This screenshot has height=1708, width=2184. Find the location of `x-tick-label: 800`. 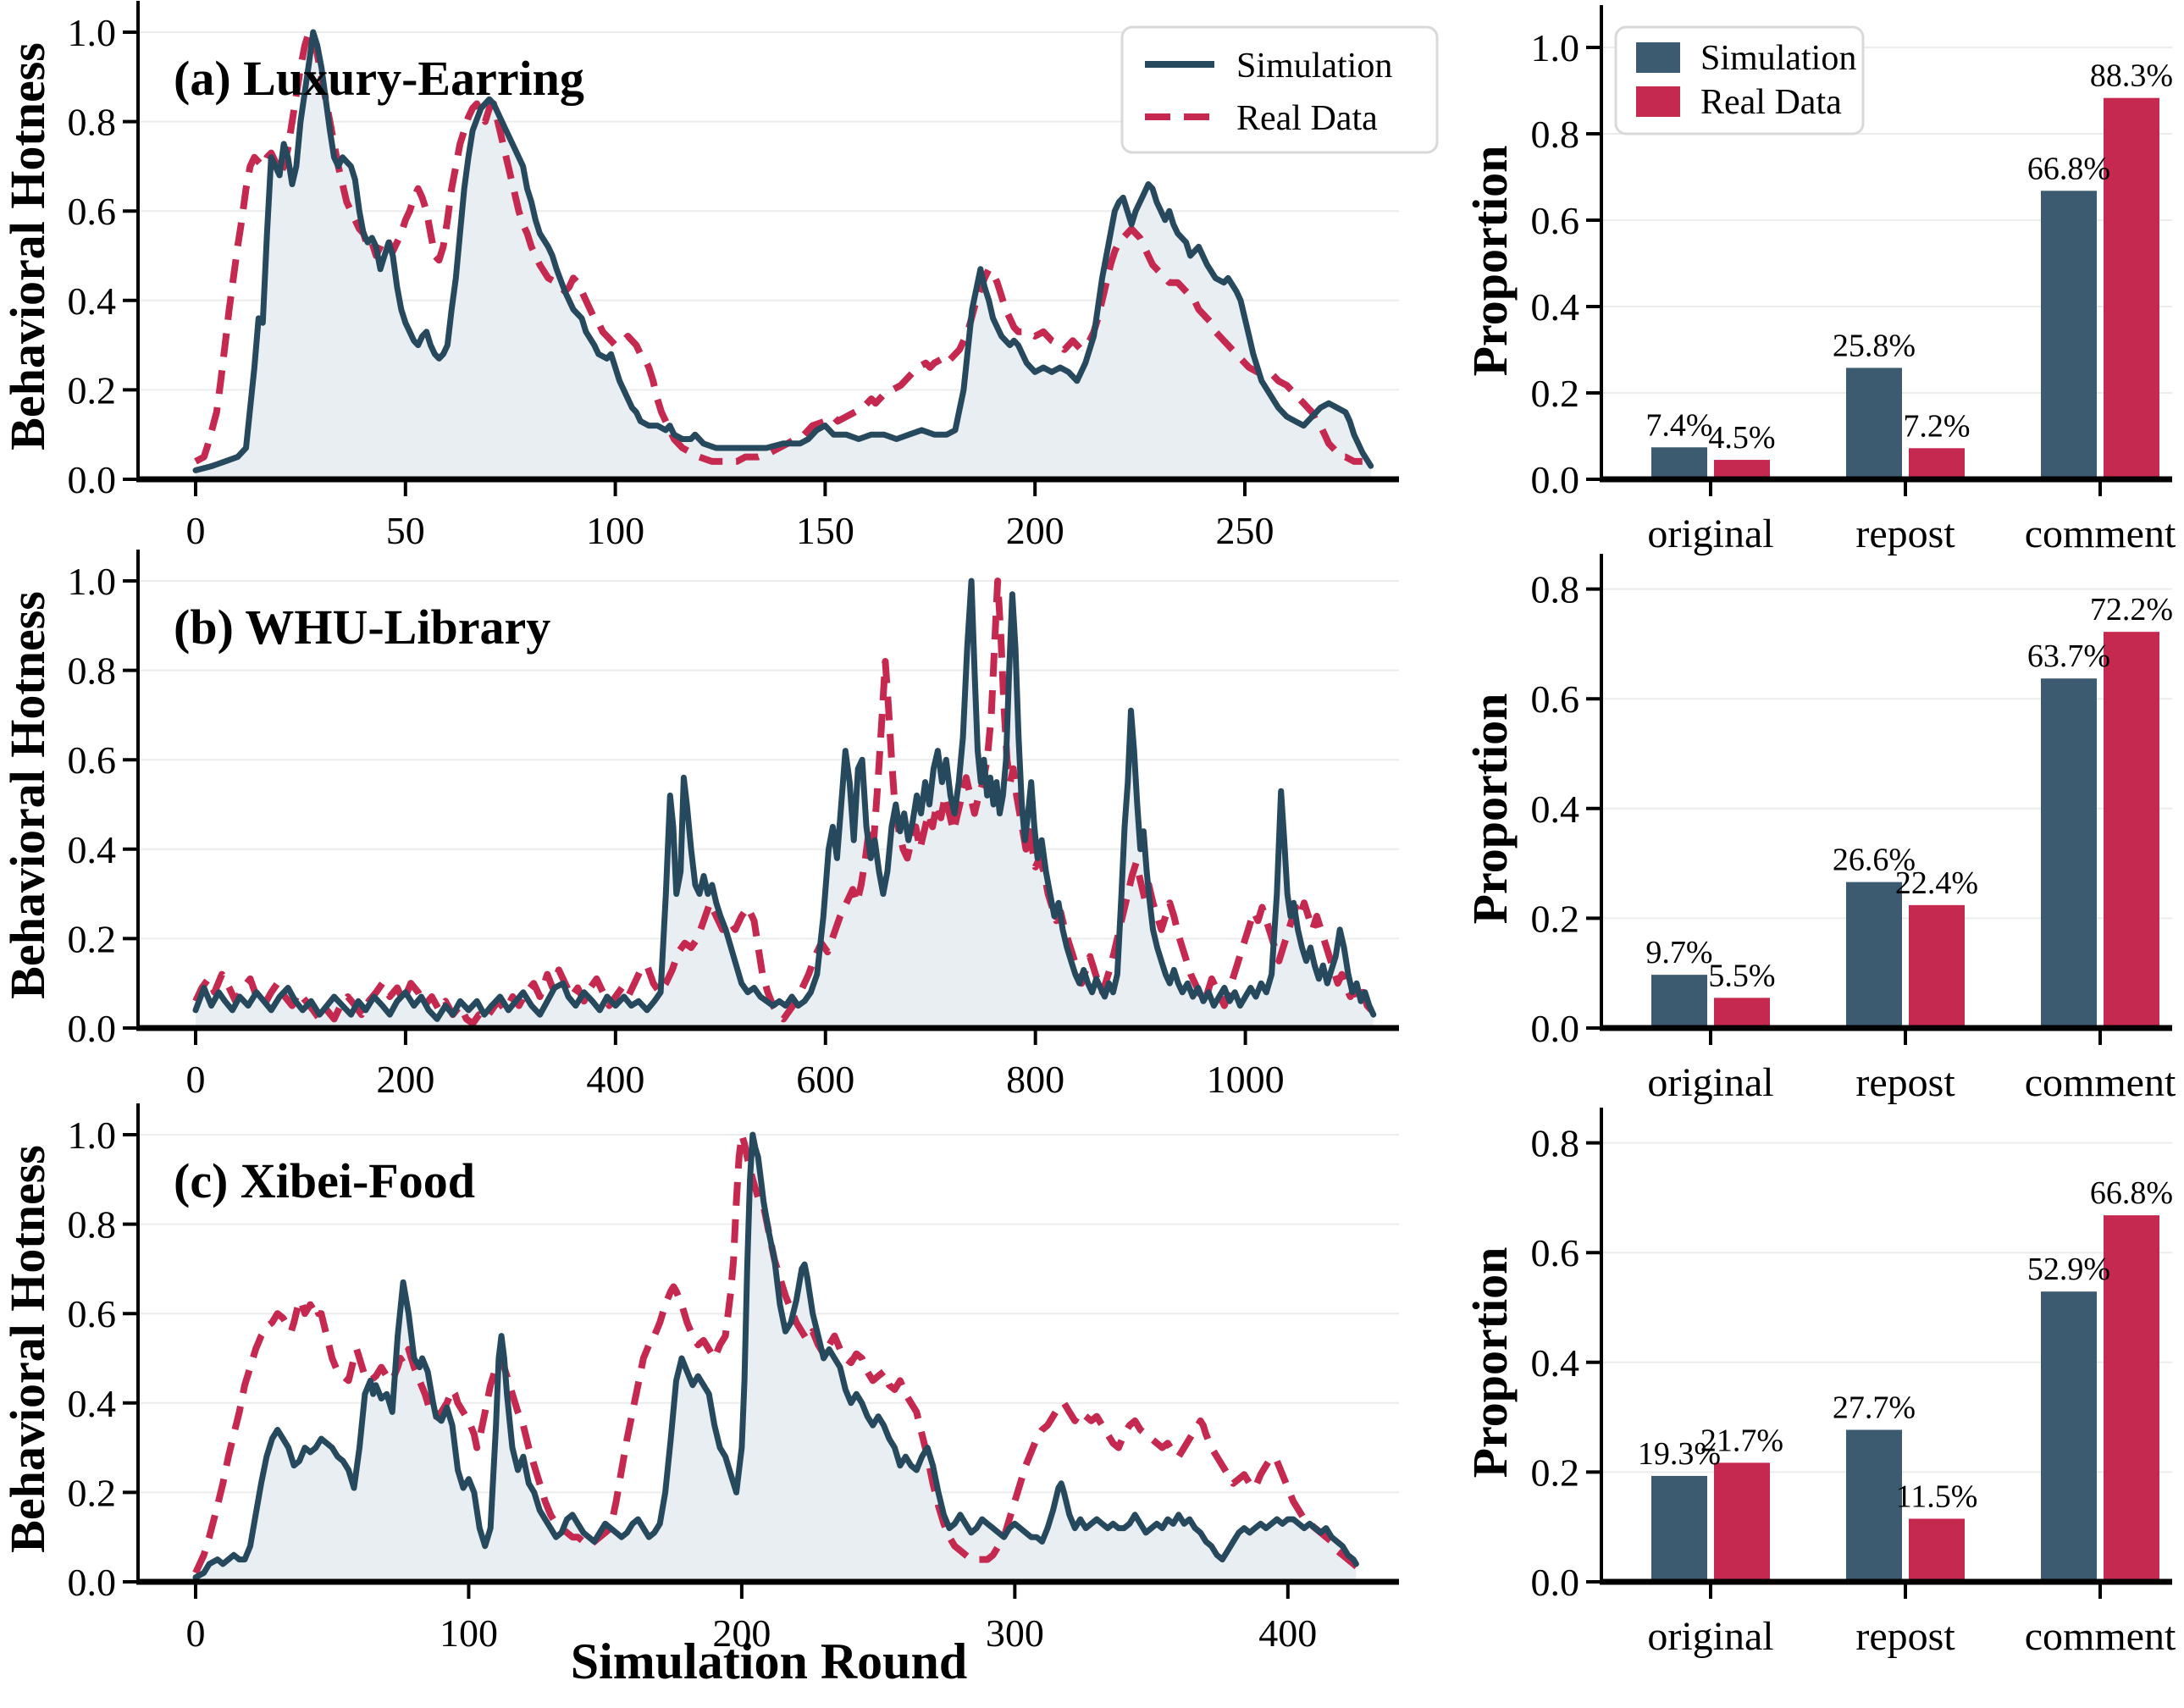

x-tick-label: 800 is located at coordinates (1035, 1079).